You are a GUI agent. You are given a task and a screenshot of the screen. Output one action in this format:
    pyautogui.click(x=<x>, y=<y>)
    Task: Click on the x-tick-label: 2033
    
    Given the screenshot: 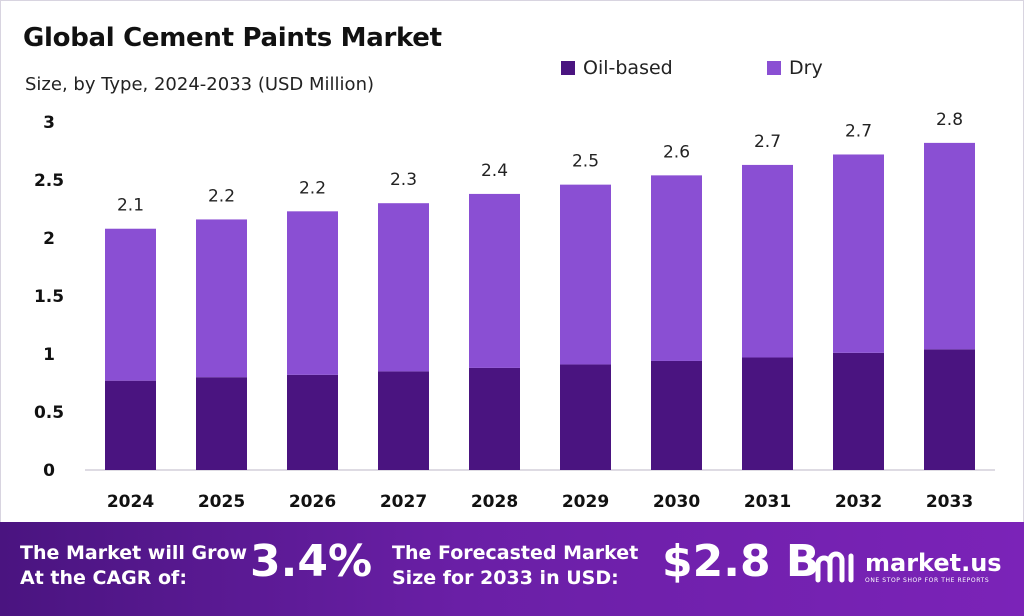 What is the action you would take?
    pyautogui.click(x=949, y=502)
    